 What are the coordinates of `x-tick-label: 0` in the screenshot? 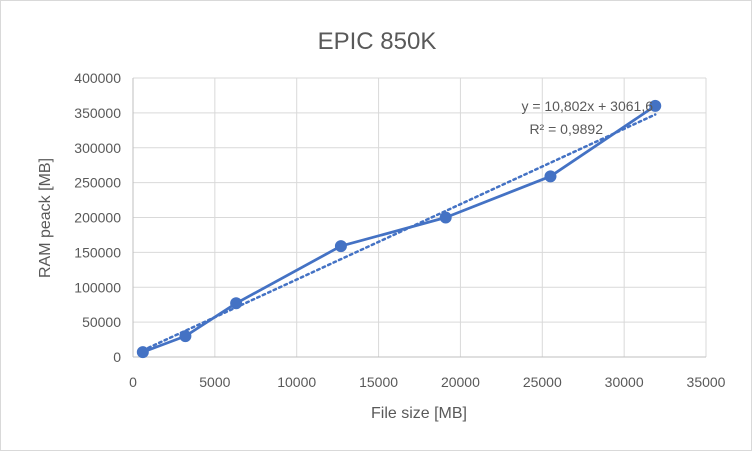 It's located at (133, 382).